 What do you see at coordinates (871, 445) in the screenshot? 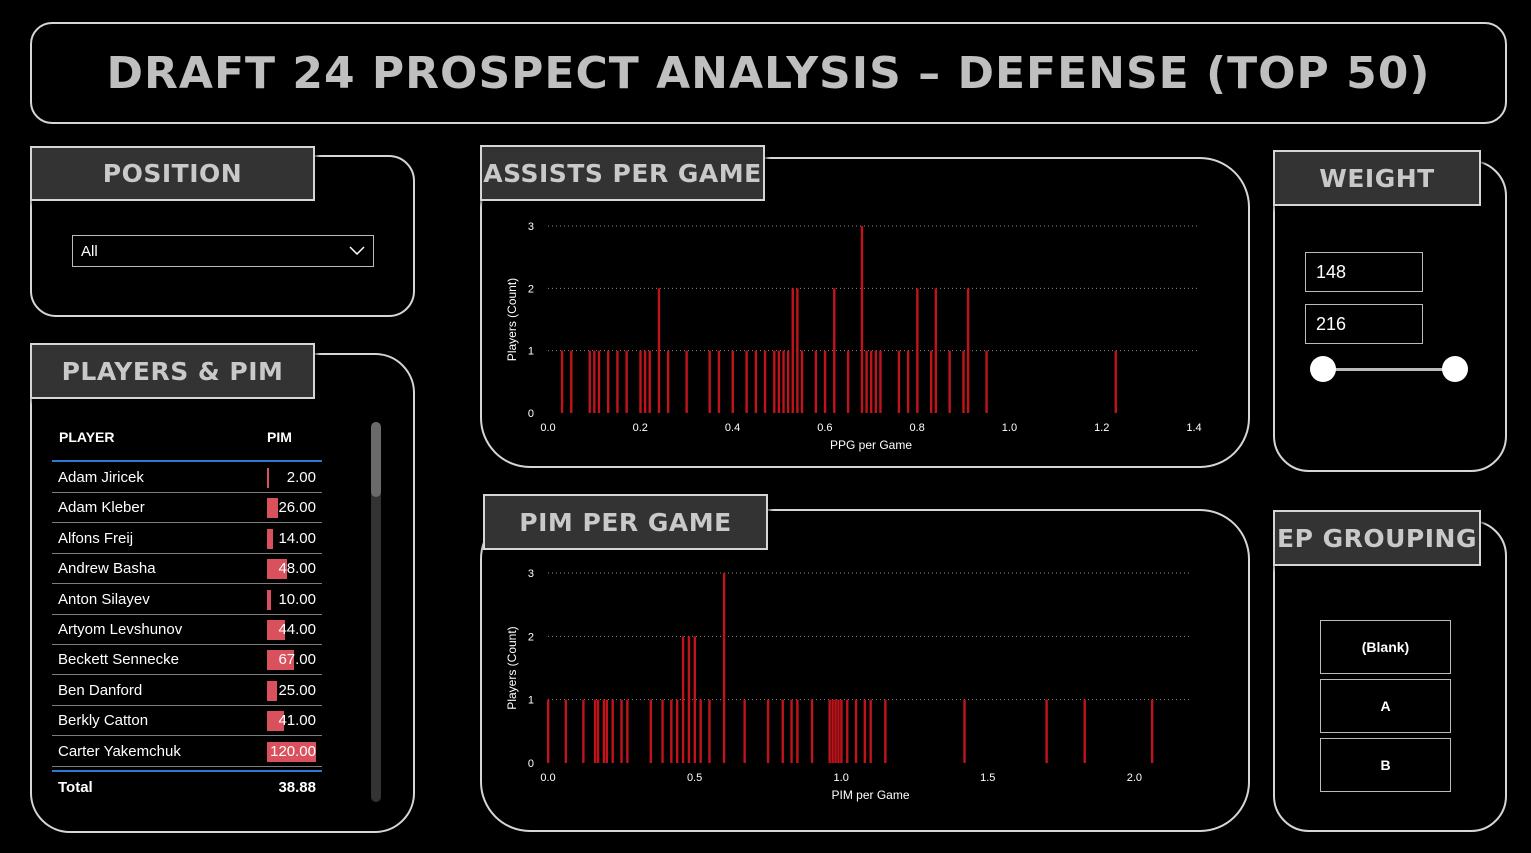
I see `x-axis-label: PPG per Game` at bounding box center [871, 445].